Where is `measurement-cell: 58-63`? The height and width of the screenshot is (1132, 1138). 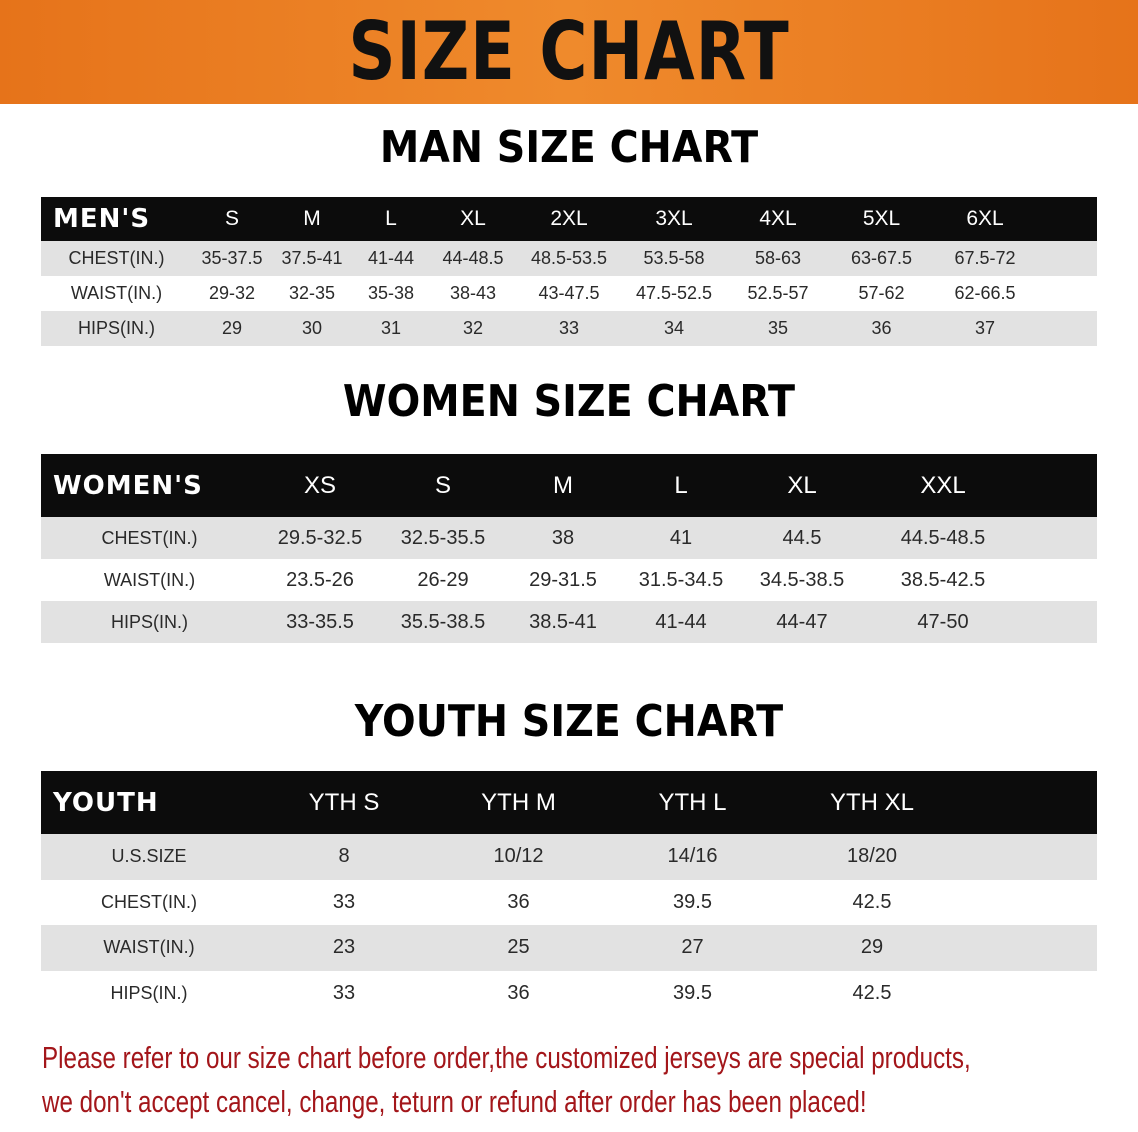
measurement-cell: 58-63 is located at coordinates (778, 258).